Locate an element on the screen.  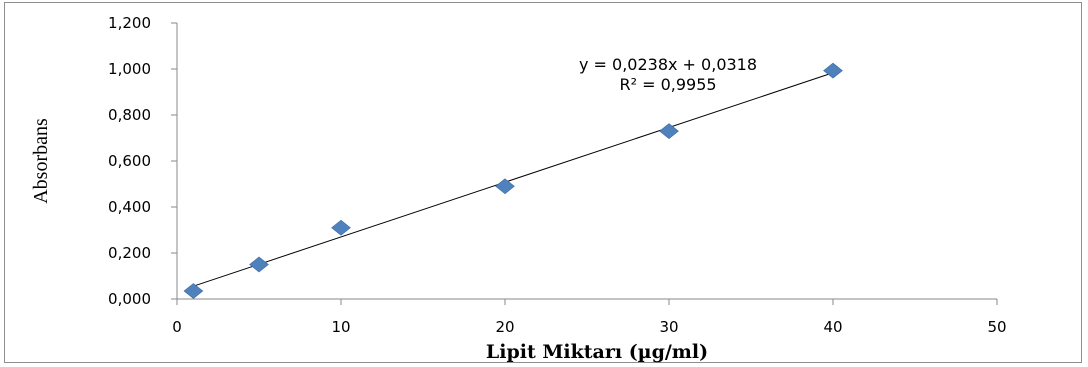
y-tick-label: 1,200 is located at coordinates (129, 23).